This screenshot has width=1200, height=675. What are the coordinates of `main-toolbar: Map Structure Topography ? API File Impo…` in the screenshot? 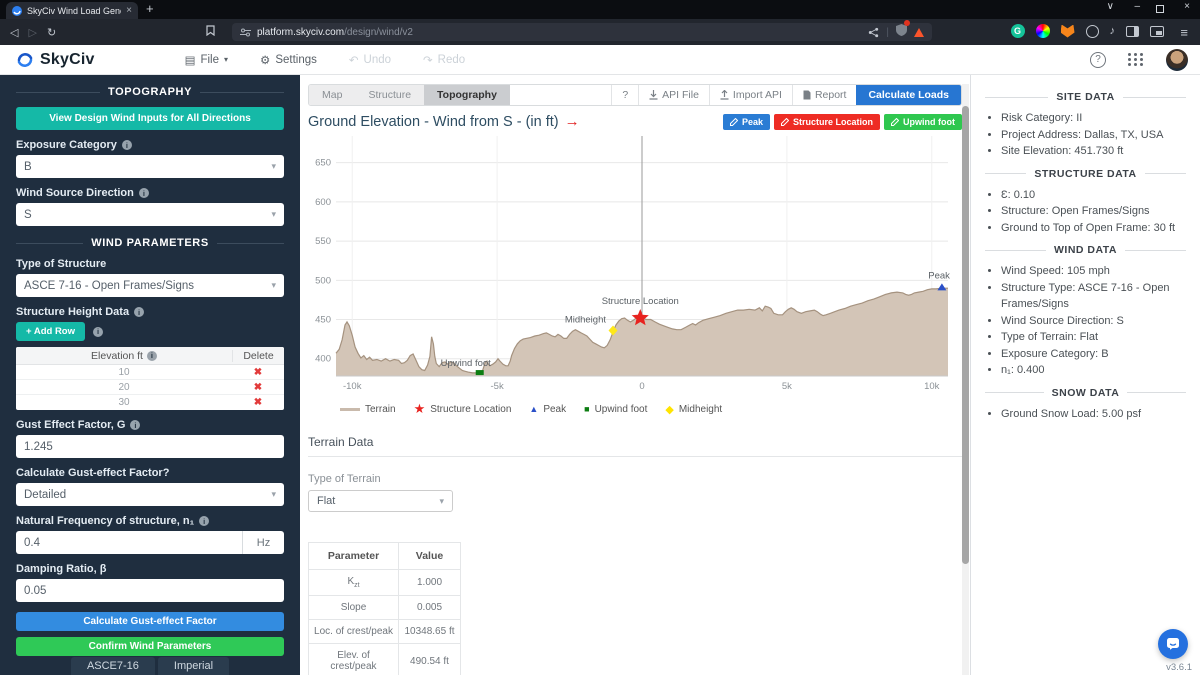 It's located at (635, 95).